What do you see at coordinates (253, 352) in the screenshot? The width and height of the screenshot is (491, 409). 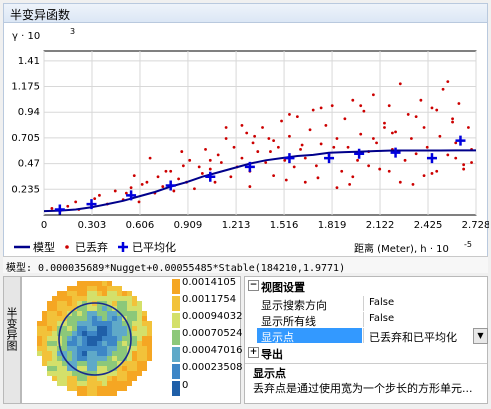 I see `expand-icon: +` at bounding box center [253, 352].